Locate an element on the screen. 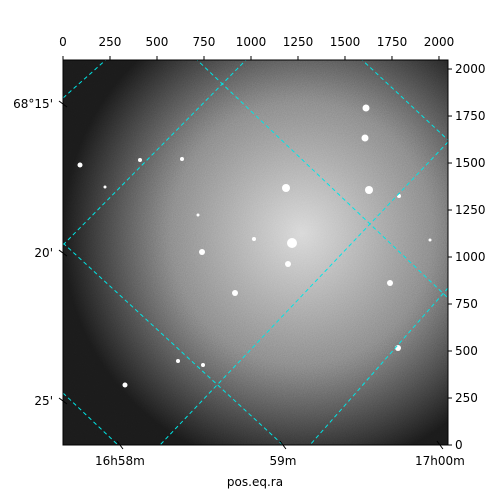  dec-tick-label: 25' is located at coordinates (43, 401).